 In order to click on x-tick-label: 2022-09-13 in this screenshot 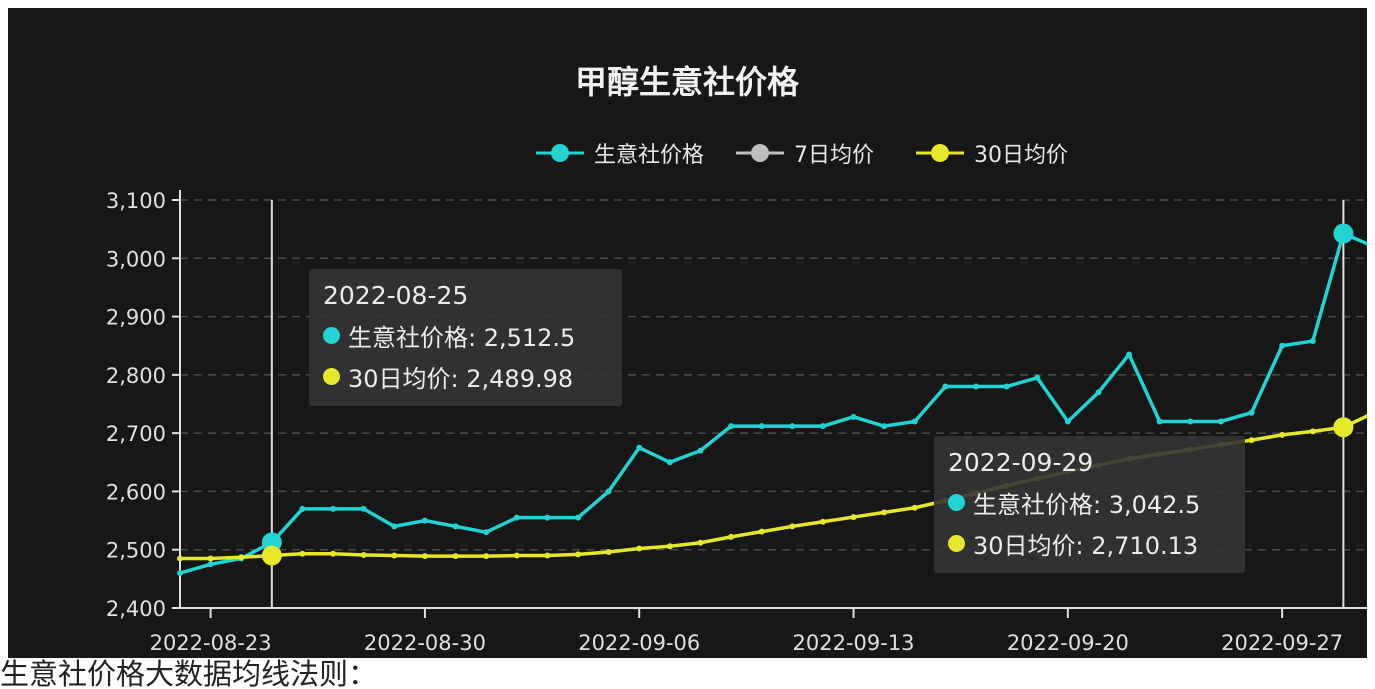, I will do `click(854, 643)`.